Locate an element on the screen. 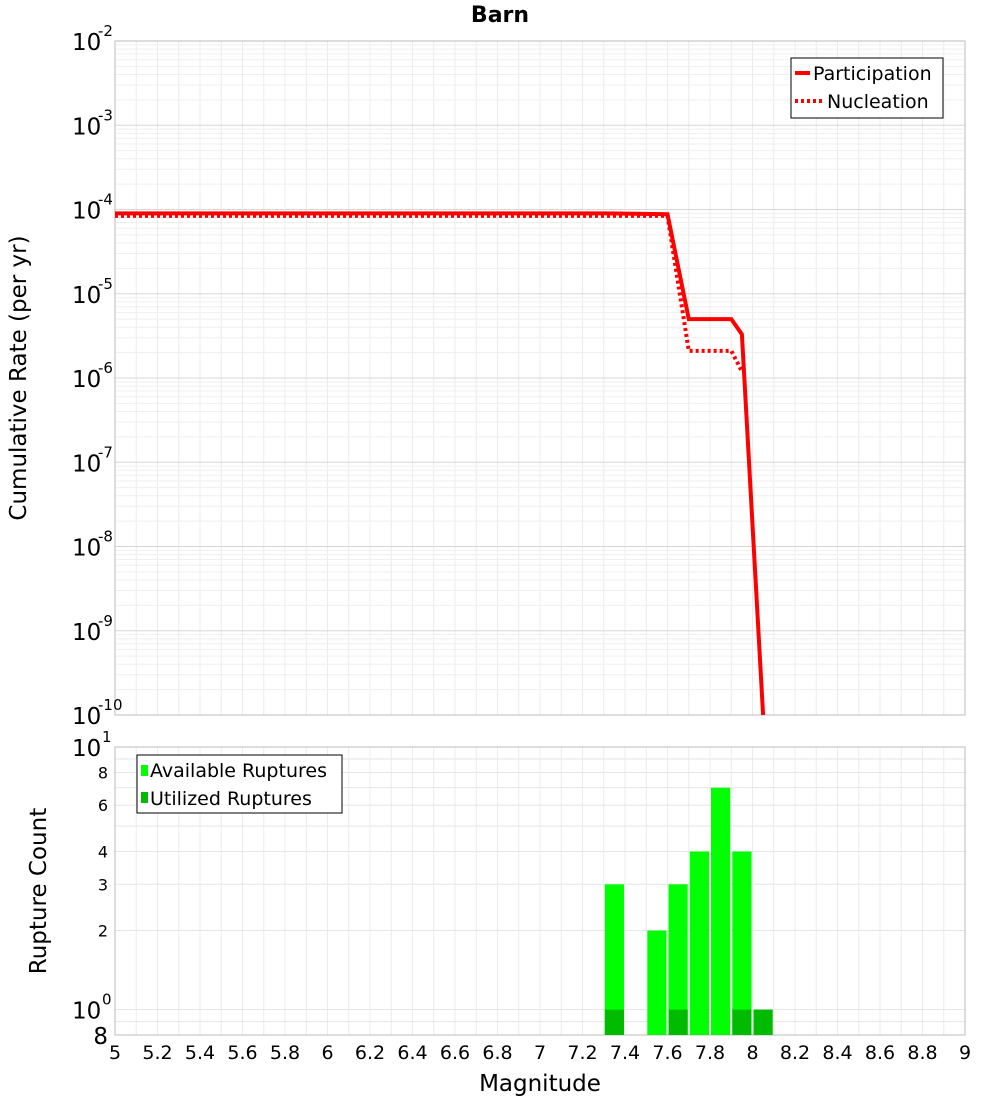 This screenshot has height=1100, width=1000. bottom-legend-box is located at coordinates (239, 784).